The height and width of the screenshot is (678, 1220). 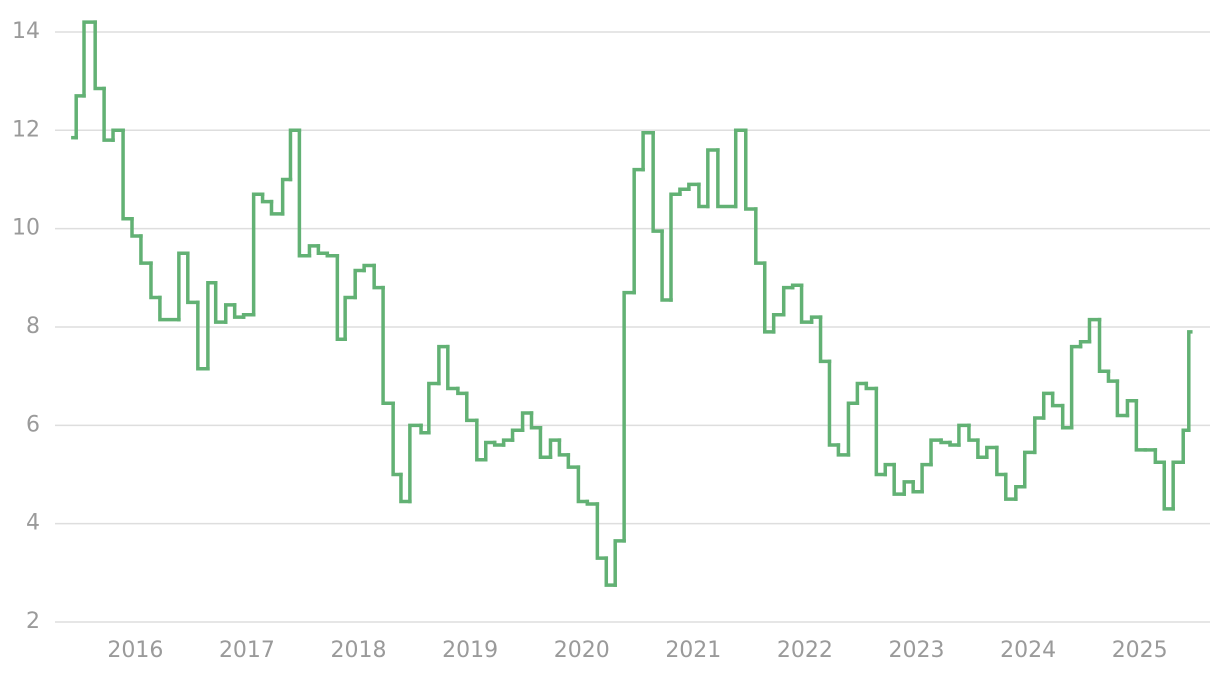 I want to click on y-tick-label: 14, so click(x=26, y=31).